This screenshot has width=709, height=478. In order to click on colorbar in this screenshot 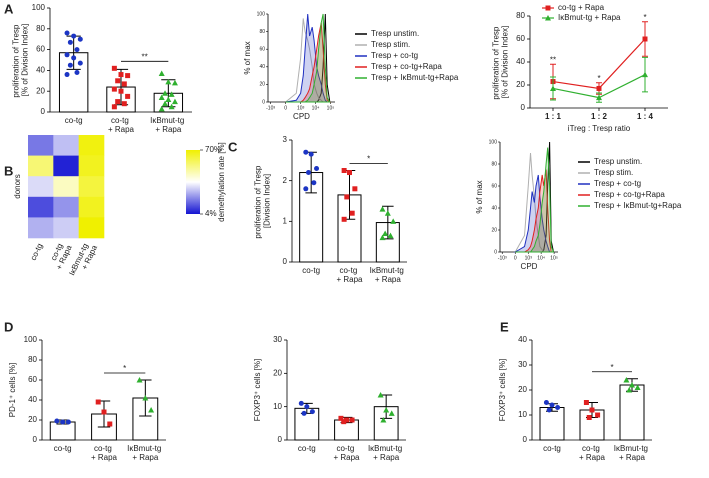, I will do `click(193, 182)`.